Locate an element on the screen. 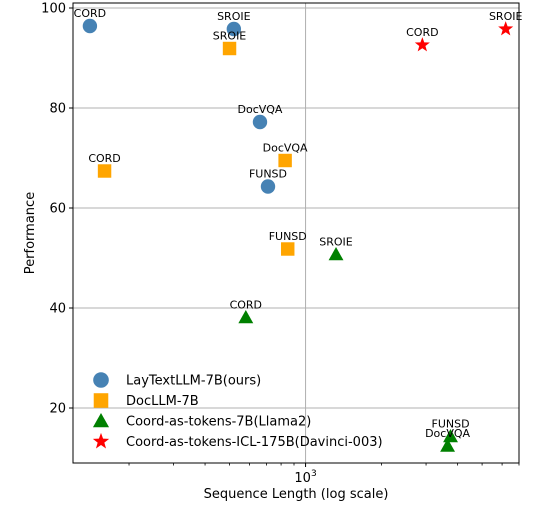 This screenshot has width=544, height=515. x-axis-label: Sequence Length (log scale) is located at coordinates (296, 494).